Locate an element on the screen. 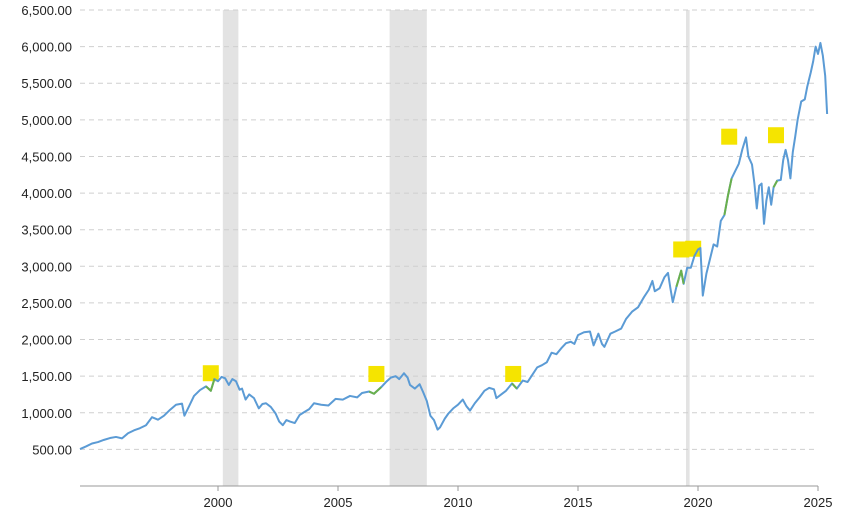 The height and width of the screenshot is (507, 857). y-tick-label: 4,500.00 is located at coordinates (46, 156).